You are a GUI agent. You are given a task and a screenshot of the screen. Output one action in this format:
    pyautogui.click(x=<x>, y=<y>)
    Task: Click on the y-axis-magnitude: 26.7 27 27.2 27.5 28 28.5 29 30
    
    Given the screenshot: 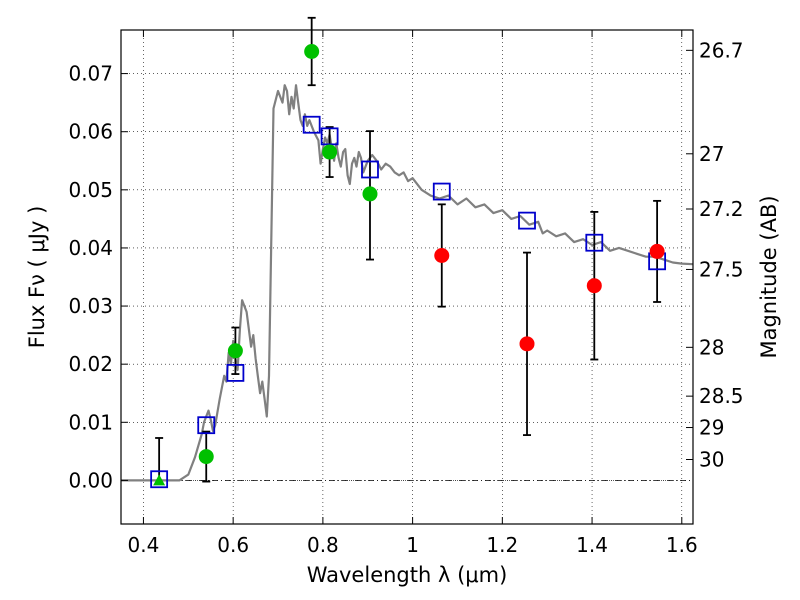 What is the action you would take?
    pyautogui.click(x=715, y=254)
    